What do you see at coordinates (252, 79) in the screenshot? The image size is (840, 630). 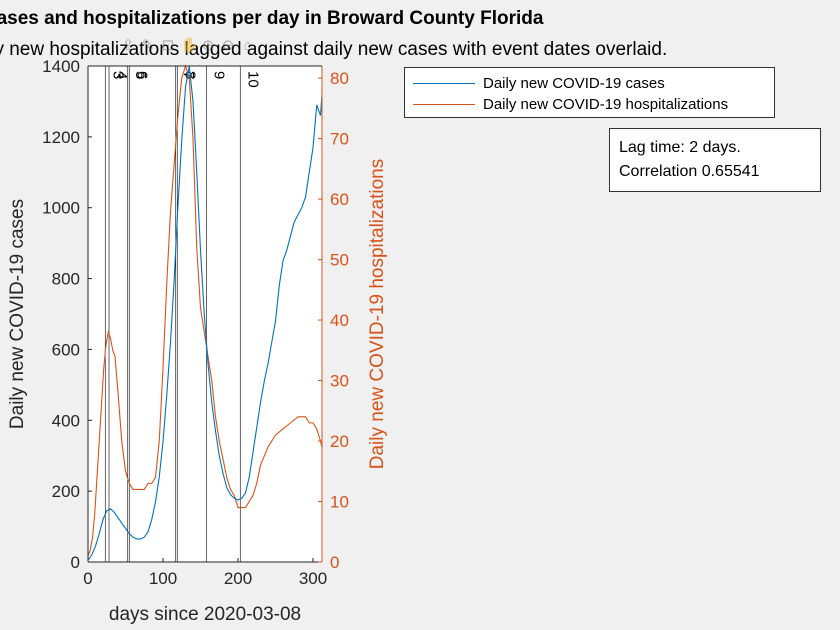 I see `event-label-10: 10` at bounding box center [252, 79].